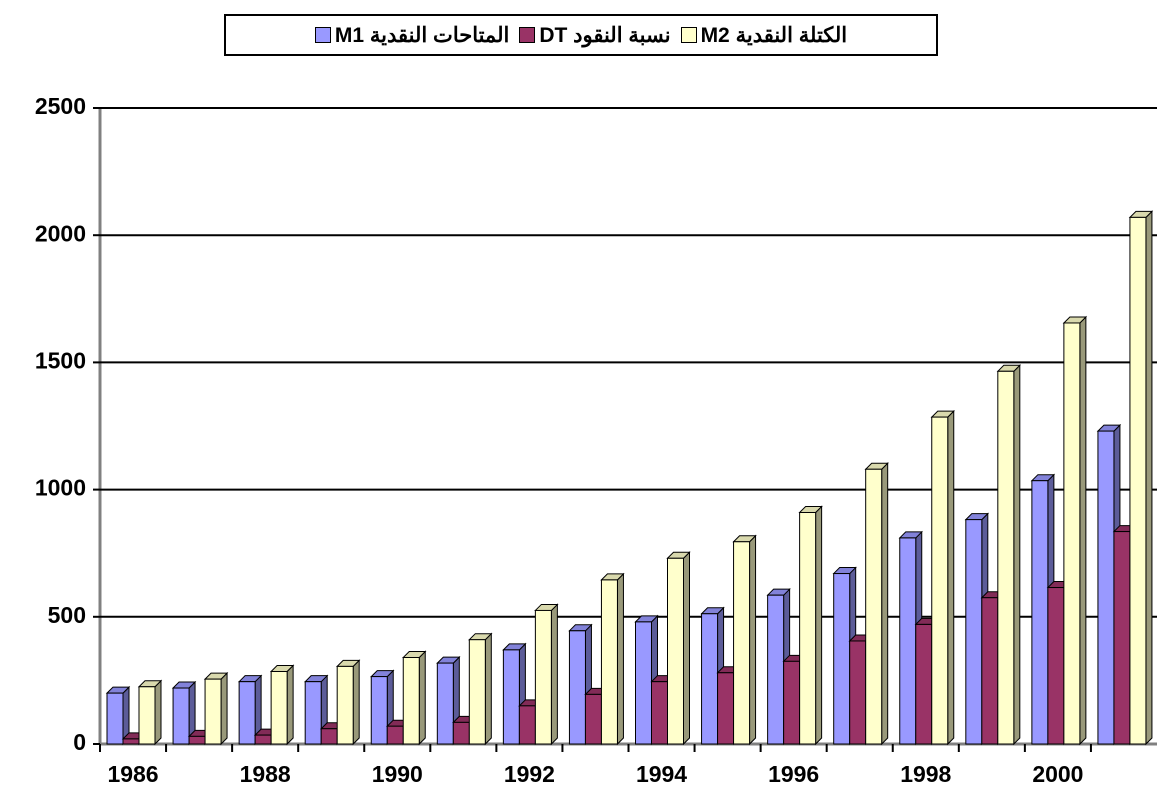 The height and width of the screenshot is (803, 1157). I want to click on legend-label: المتاحات النقدية M1, so click(422, 35).